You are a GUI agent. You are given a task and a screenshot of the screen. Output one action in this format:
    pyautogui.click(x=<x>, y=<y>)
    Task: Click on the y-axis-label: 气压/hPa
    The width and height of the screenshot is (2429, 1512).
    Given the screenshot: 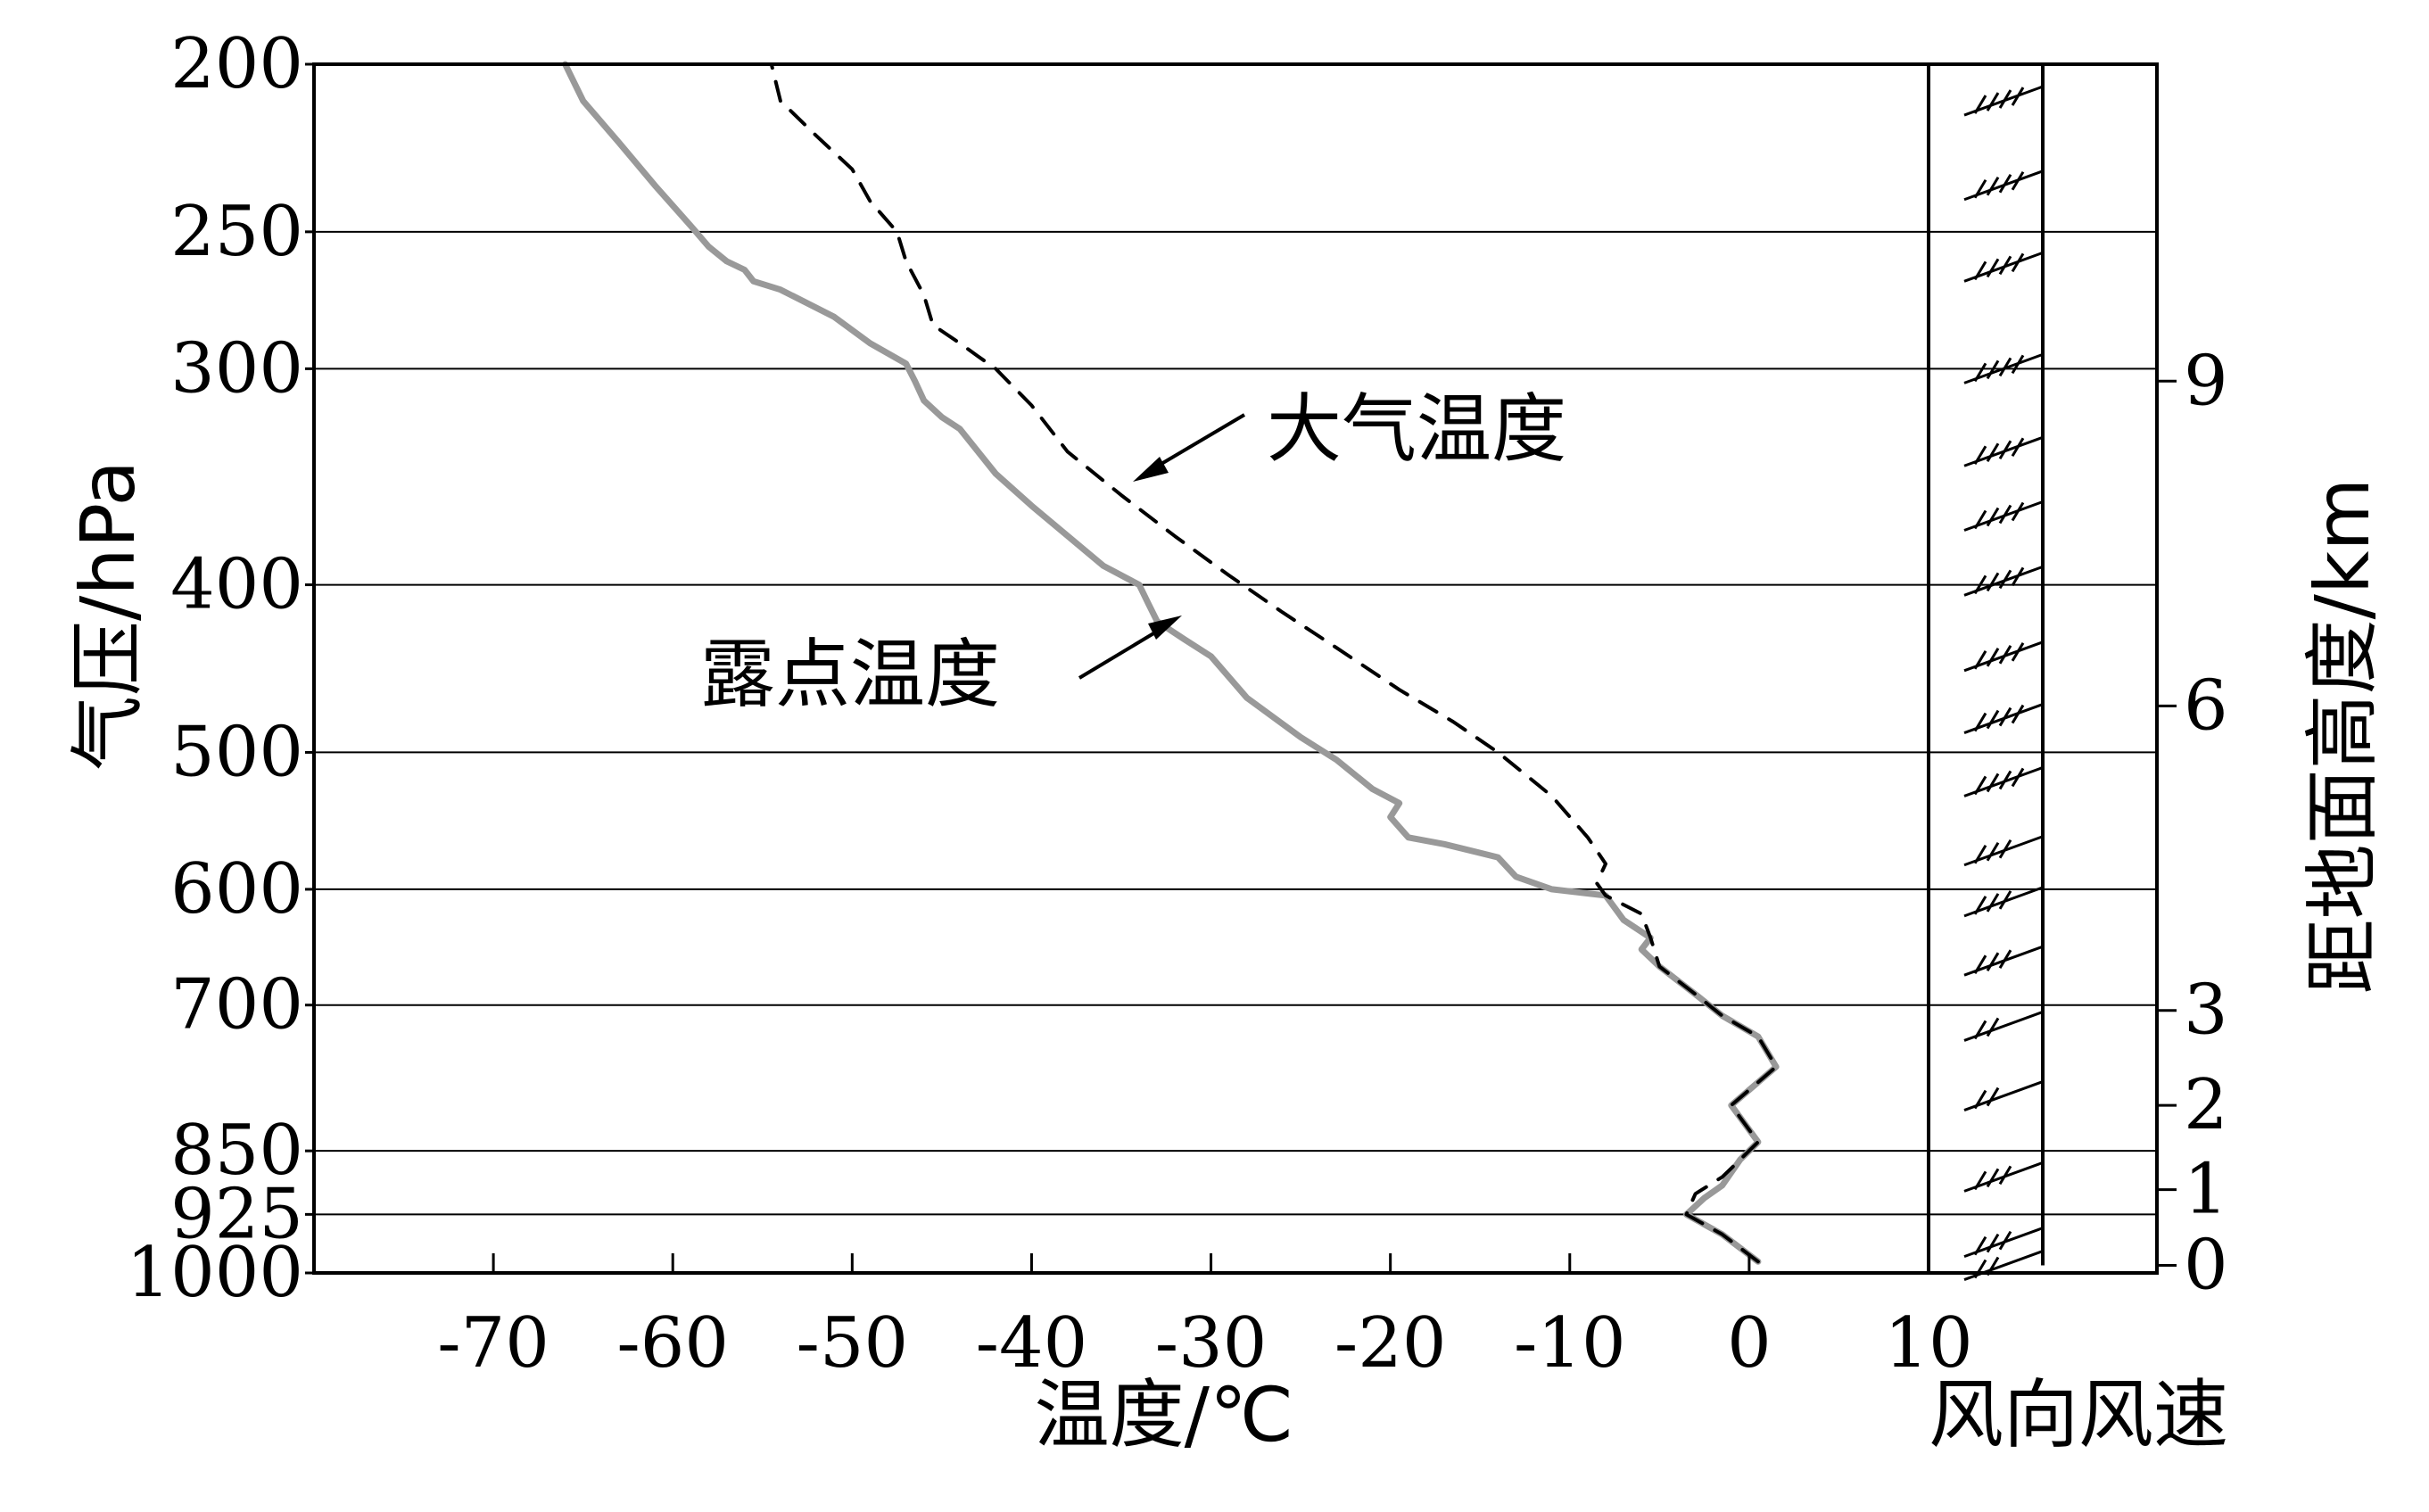 What is the action you would take?
    pyautogui.click(x=108, y=615)
    